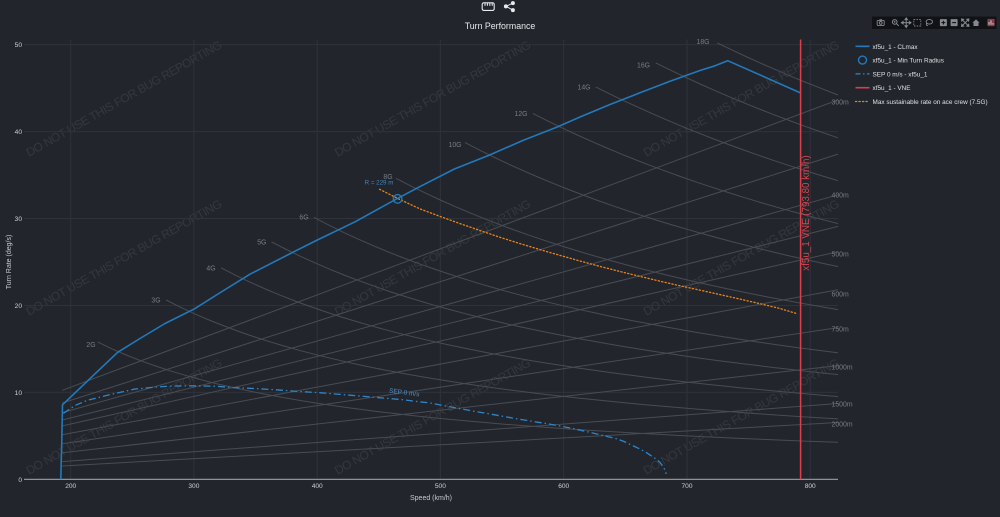 The height and width of the screenshot is (517, 1000). I want to click on svg-text: 400, so click(317, 486).